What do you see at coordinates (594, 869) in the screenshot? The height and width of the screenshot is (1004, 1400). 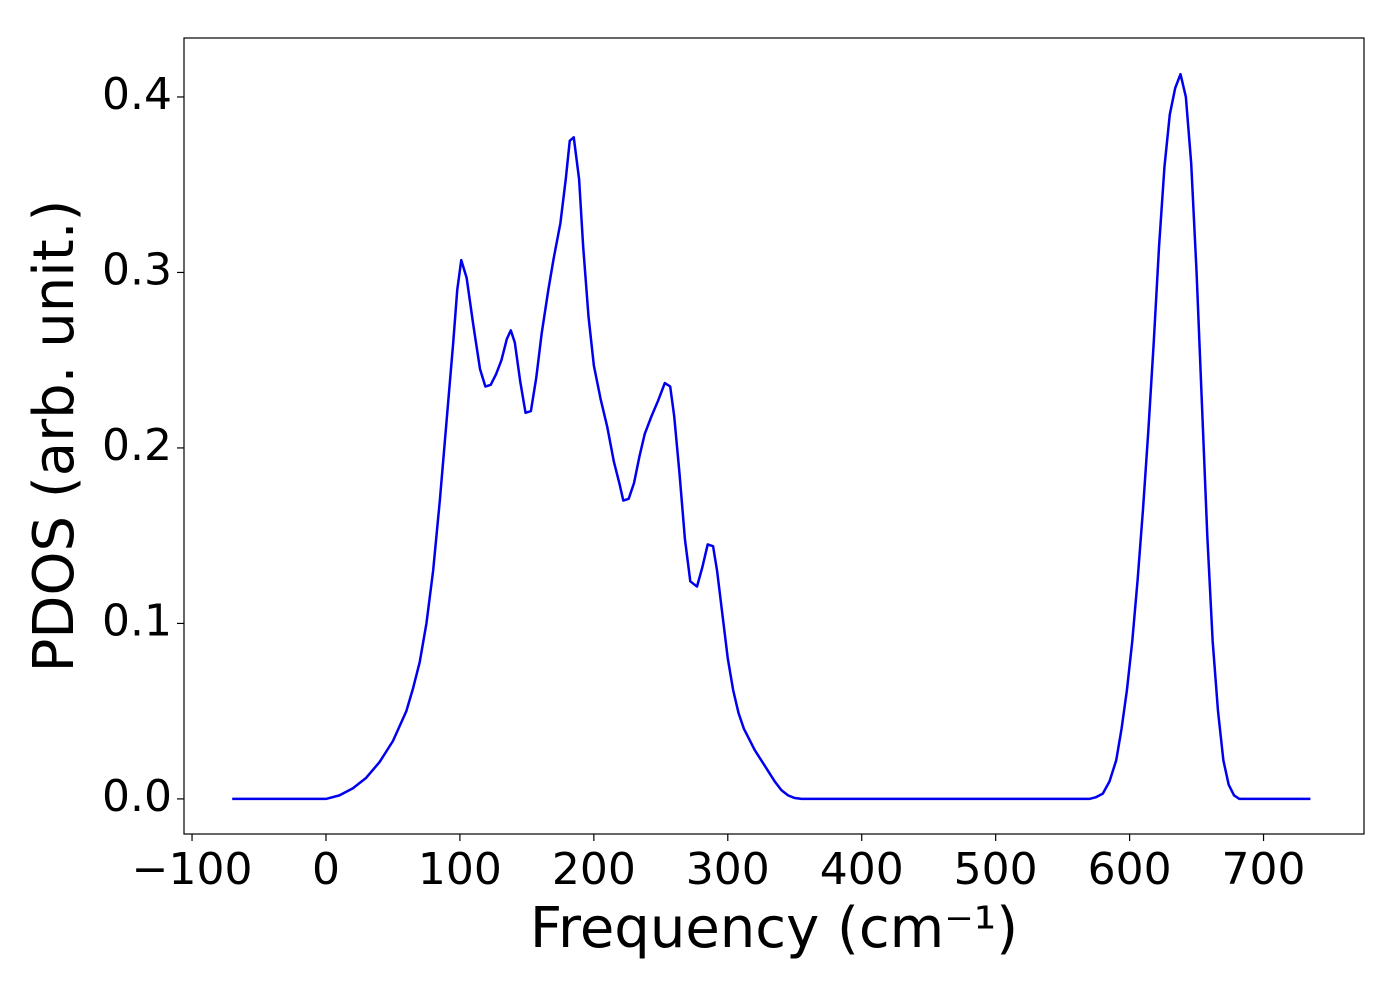 I see `x-tick-label: 200` at bounding box center [594, 869].